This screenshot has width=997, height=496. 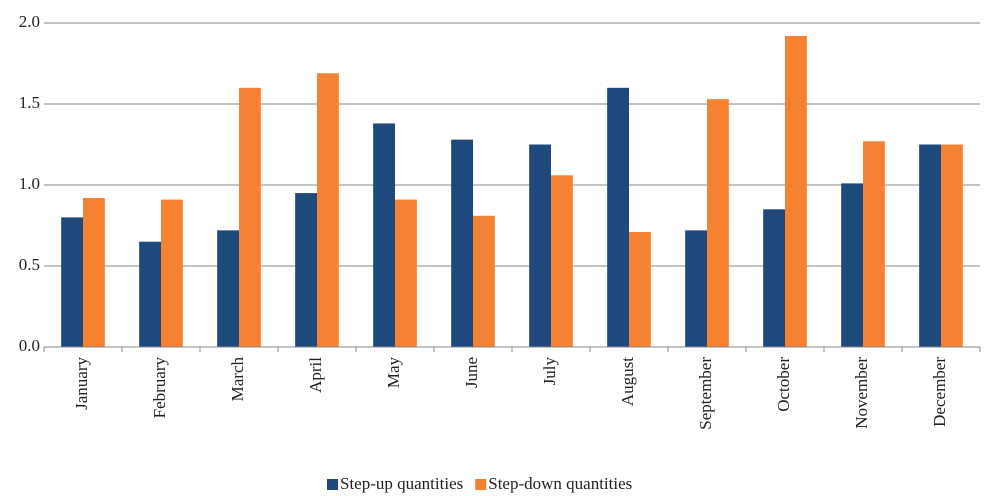 I want to click on legend-label: Step-up quantities, so click(x=401, y=483).